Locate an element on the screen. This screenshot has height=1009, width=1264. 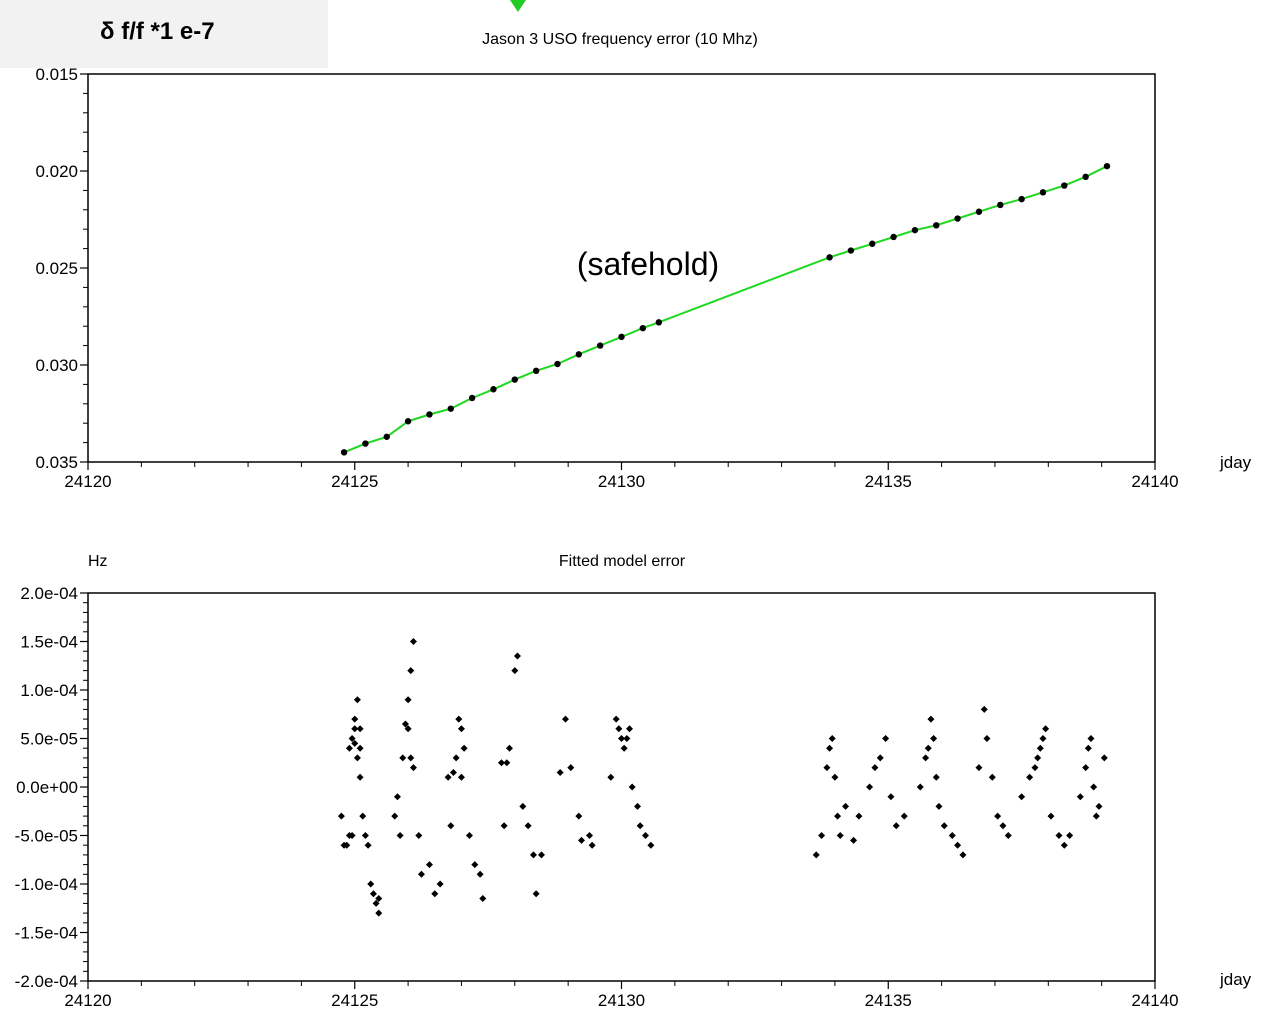
y-tick-label: 0.015 is located at coordinates (56, 74).